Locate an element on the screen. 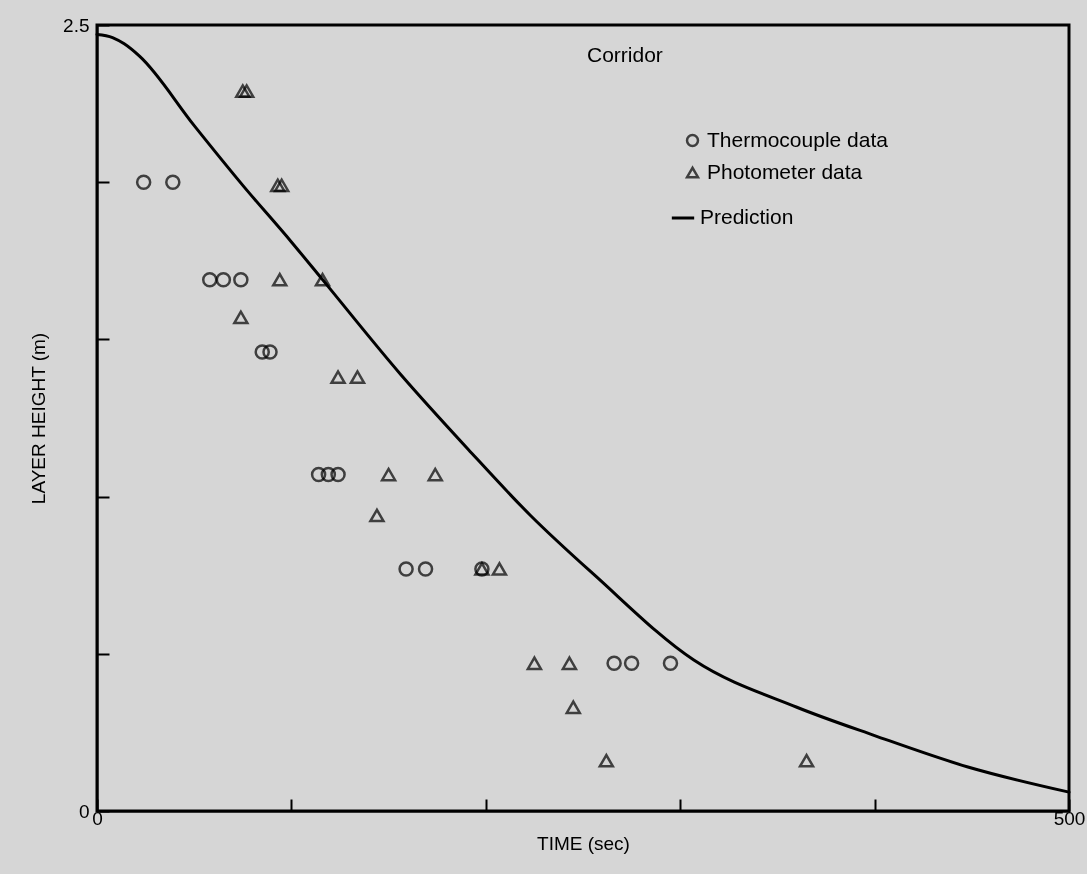 The height and width of the screenshot is (874, 1087). x-tick-label: 500 is located at coordinates (1069, 818).